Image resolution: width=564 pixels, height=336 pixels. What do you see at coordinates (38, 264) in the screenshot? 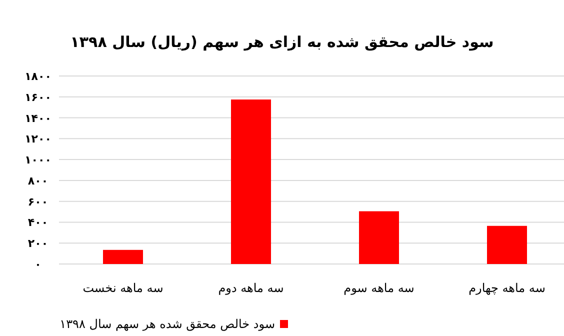
I see `y-tick-label: ۰` at bounding box center [38, 264].